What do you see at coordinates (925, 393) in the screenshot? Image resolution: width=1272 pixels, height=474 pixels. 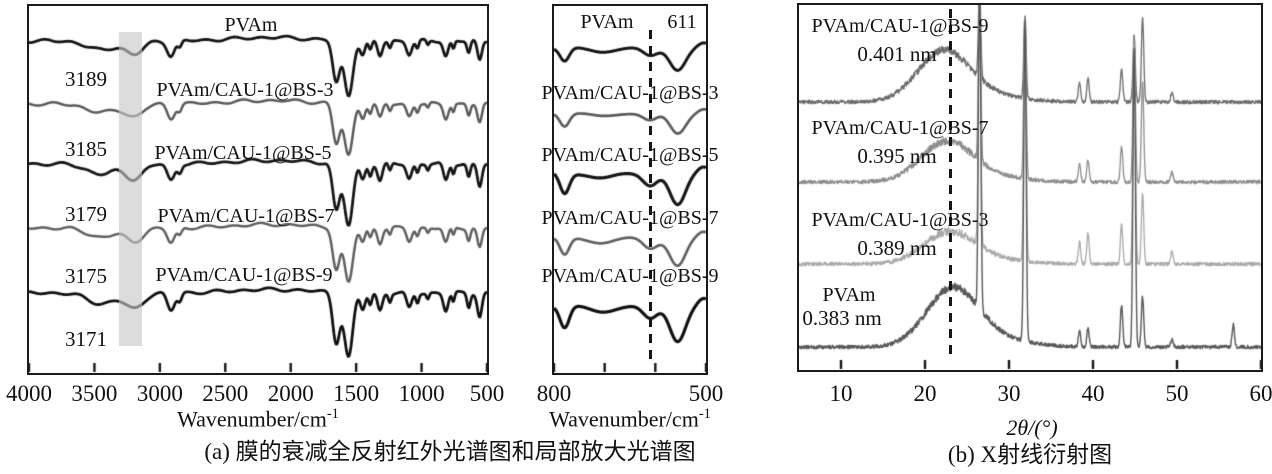 I see `tick-label: 20` at bounding box center [925, 393].